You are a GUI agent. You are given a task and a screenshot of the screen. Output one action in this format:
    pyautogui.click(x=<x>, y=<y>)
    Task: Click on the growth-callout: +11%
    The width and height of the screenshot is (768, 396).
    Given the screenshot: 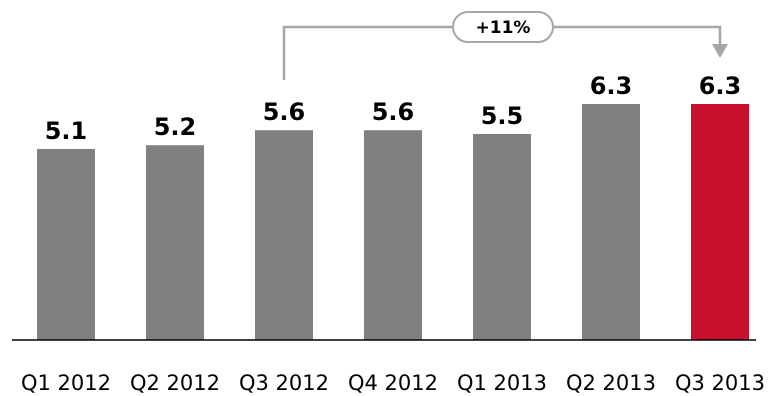 What is the action you would take?
    pyautogui.click(x=505, y=45)
    